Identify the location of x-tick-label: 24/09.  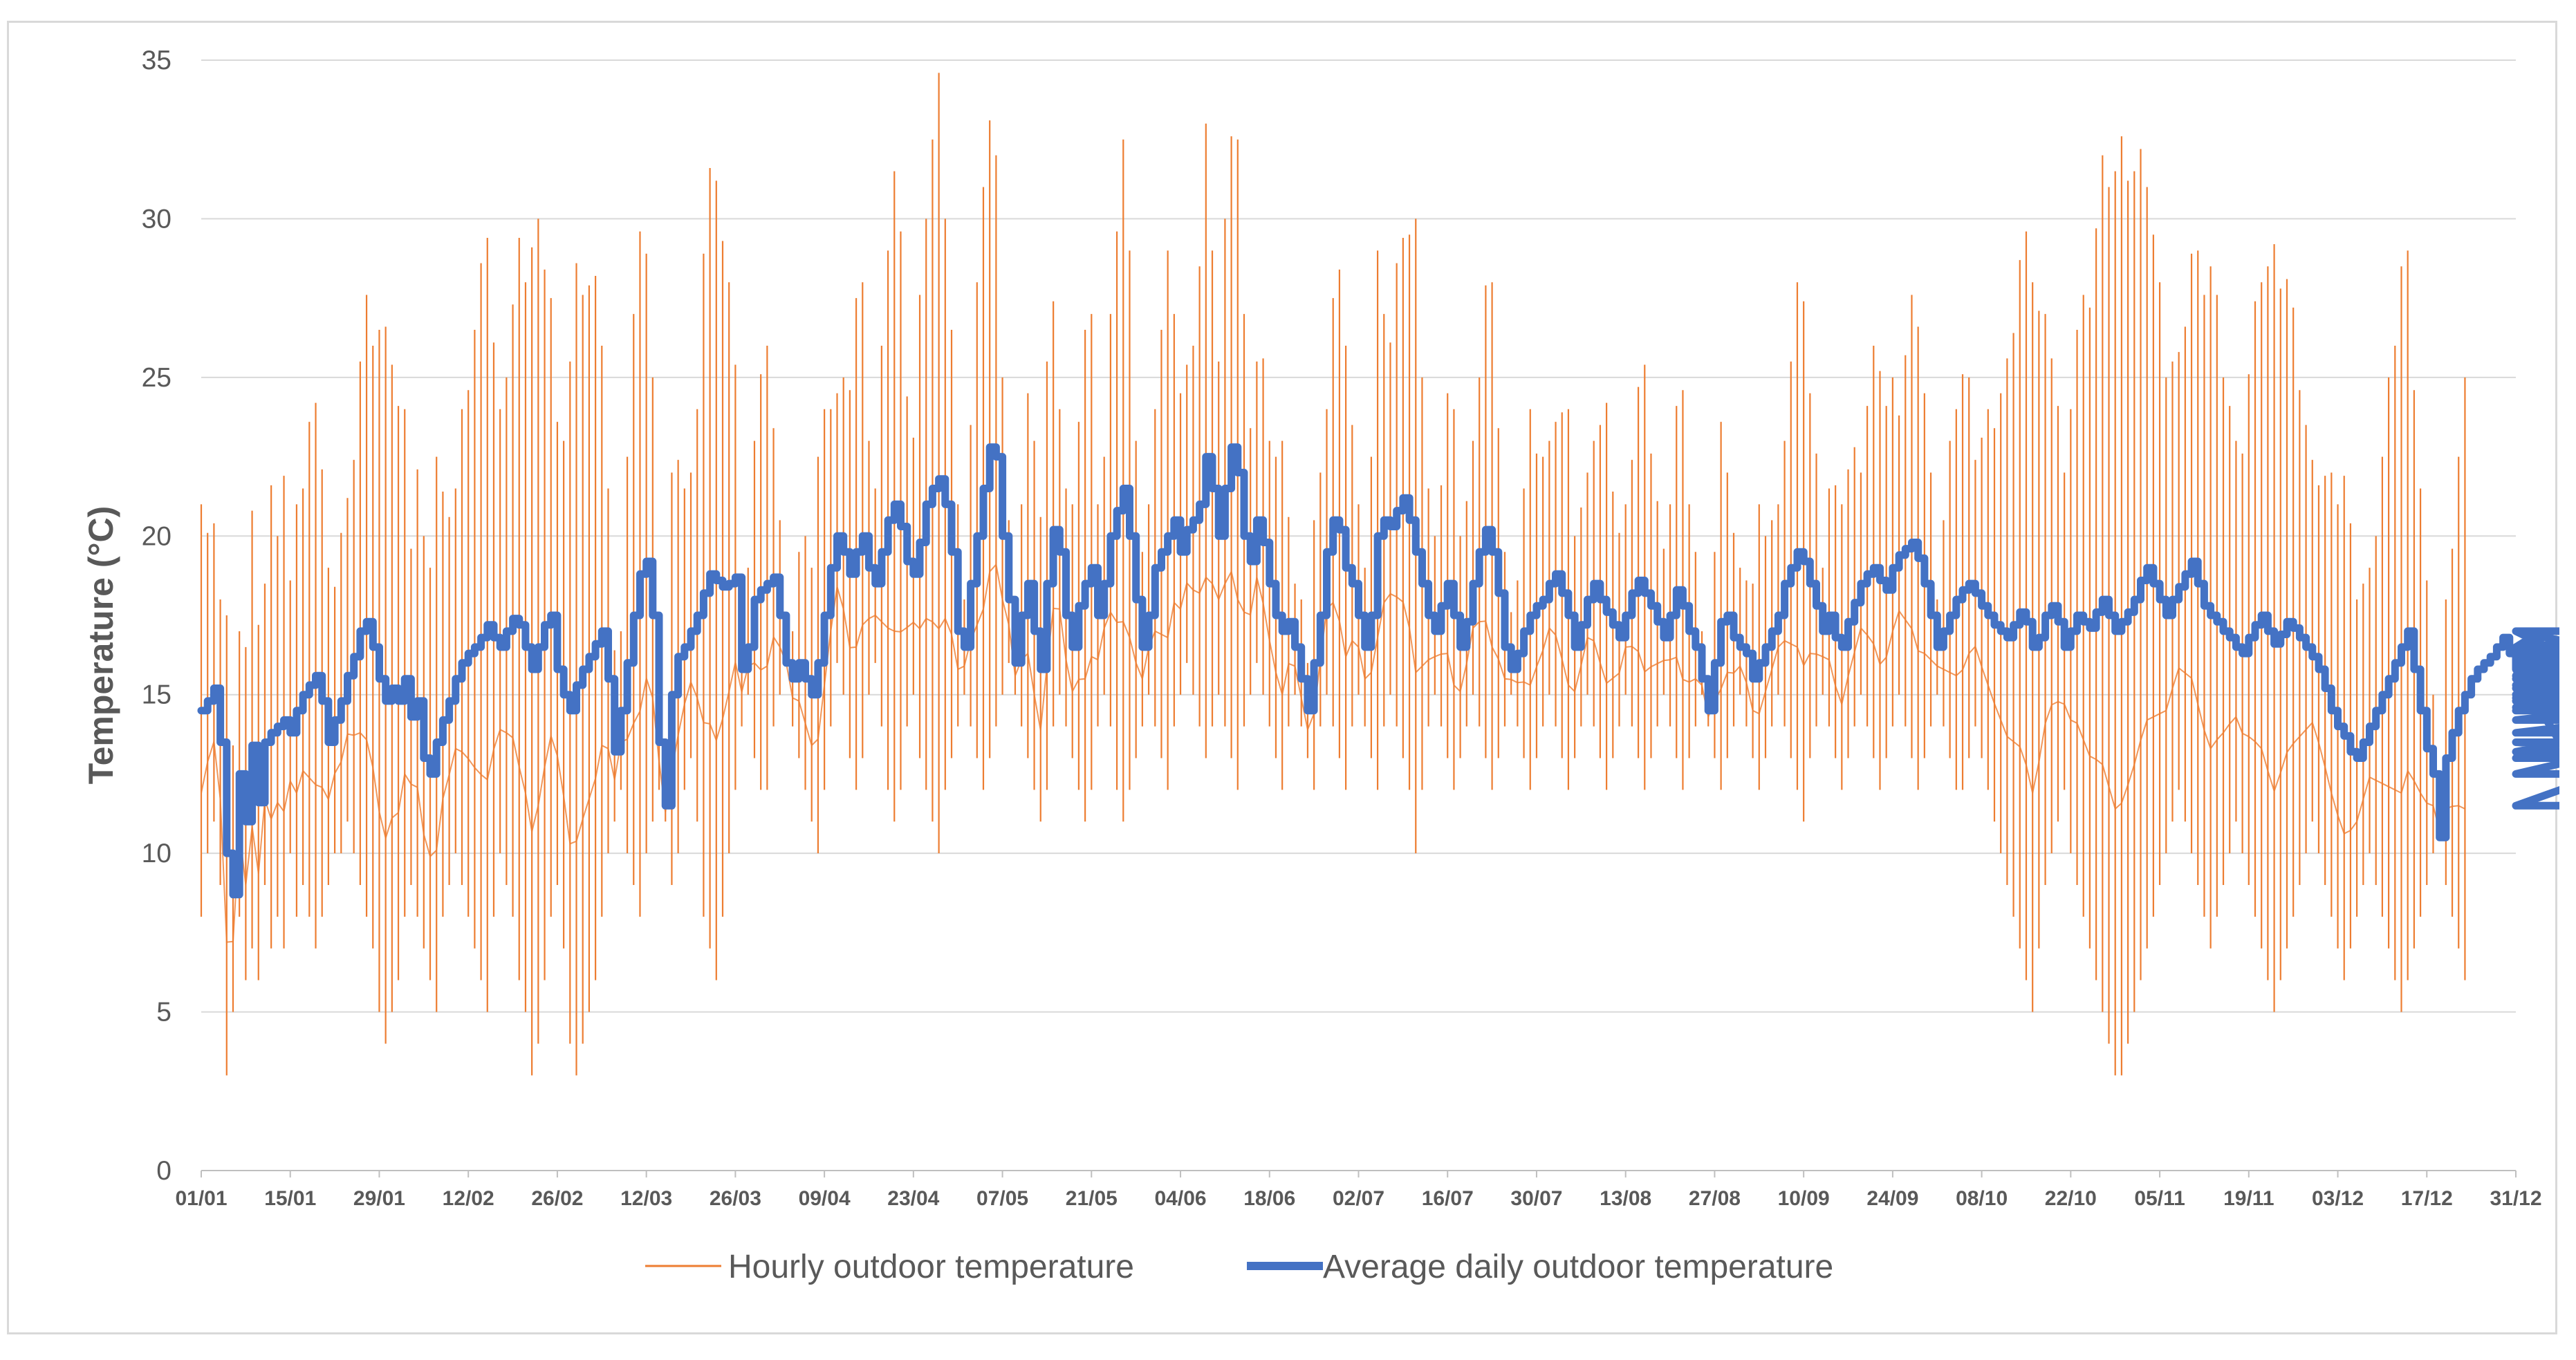
(1892, 1198).